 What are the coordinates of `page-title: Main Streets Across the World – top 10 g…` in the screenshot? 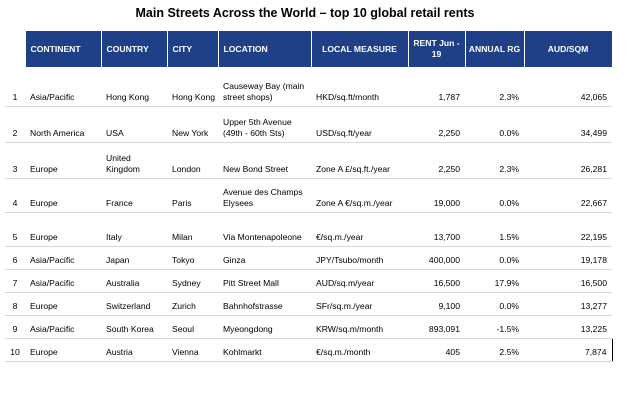 It's located at (305, 13).